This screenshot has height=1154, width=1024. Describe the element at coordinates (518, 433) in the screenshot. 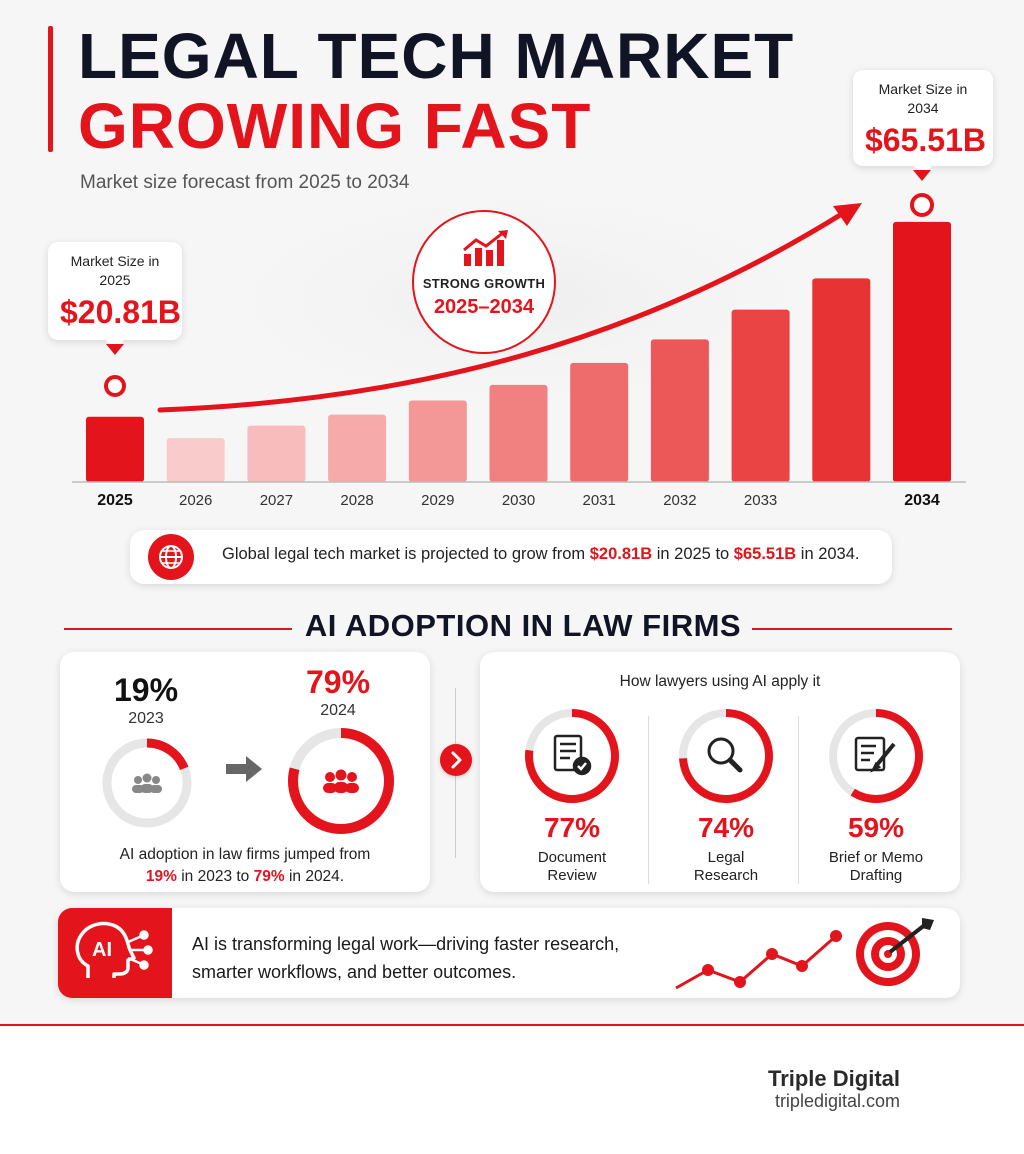

I see `bar-2030` at that location.